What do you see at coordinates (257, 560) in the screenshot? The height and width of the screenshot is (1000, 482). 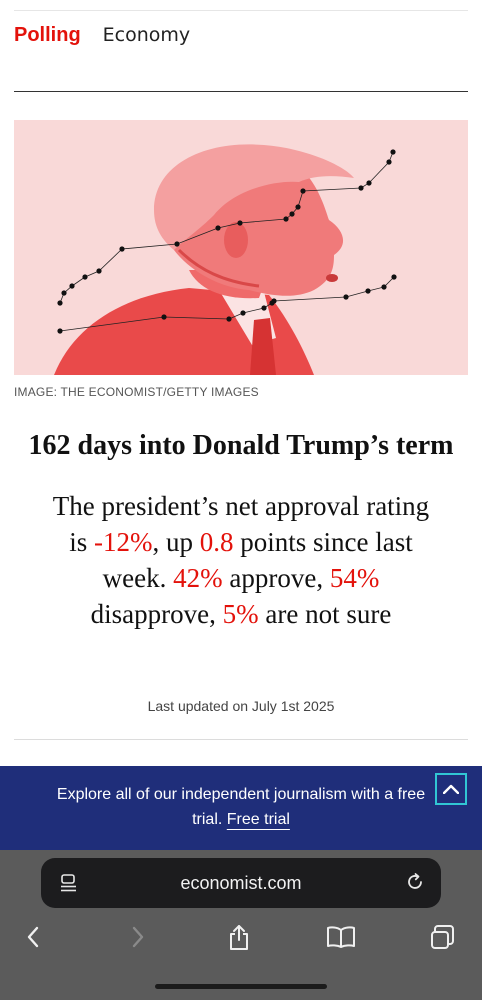 I see `summary-text: points since last week.` at bounding box center [257, 560].